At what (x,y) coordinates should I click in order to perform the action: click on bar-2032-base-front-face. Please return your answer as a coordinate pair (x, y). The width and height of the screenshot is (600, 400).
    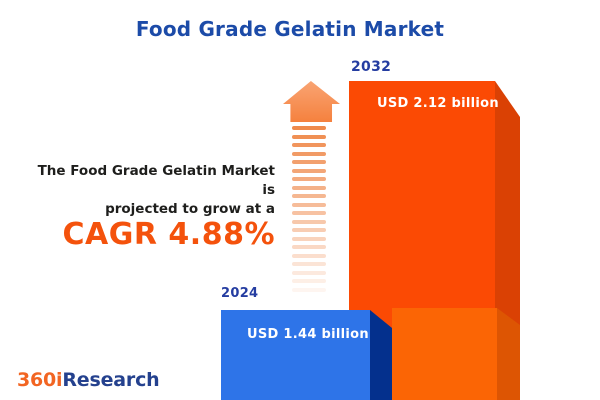
    Looking at the image, I should click on (444, 354).